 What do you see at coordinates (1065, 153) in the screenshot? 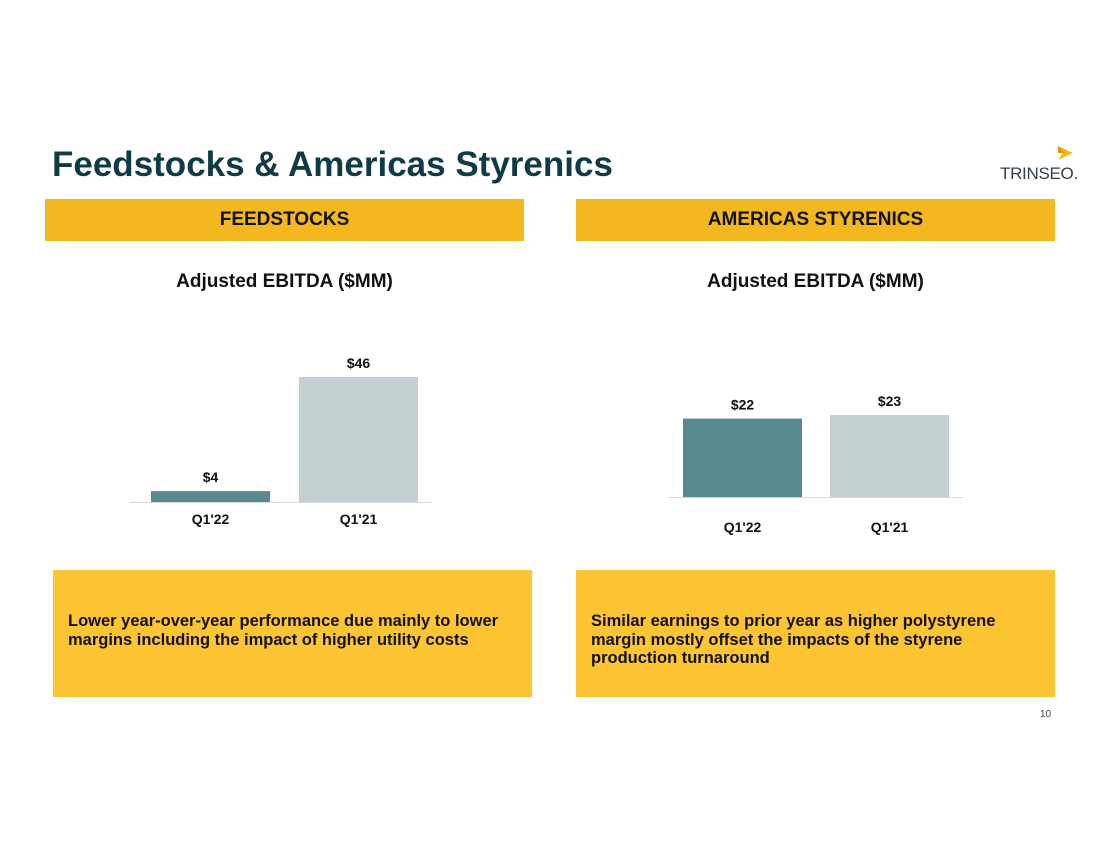
I see `logo-arrow-icon` at bounding box center [1065, 153].